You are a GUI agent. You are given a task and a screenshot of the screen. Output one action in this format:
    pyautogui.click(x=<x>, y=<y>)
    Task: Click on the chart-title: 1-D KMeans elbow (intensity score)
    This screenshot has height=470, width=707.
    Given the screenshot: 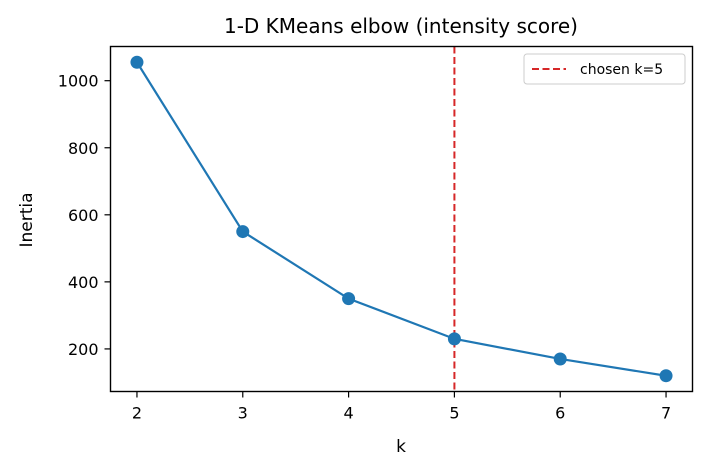 What is the action you would take?
    pyautogui.click(x=401, y=26)
    